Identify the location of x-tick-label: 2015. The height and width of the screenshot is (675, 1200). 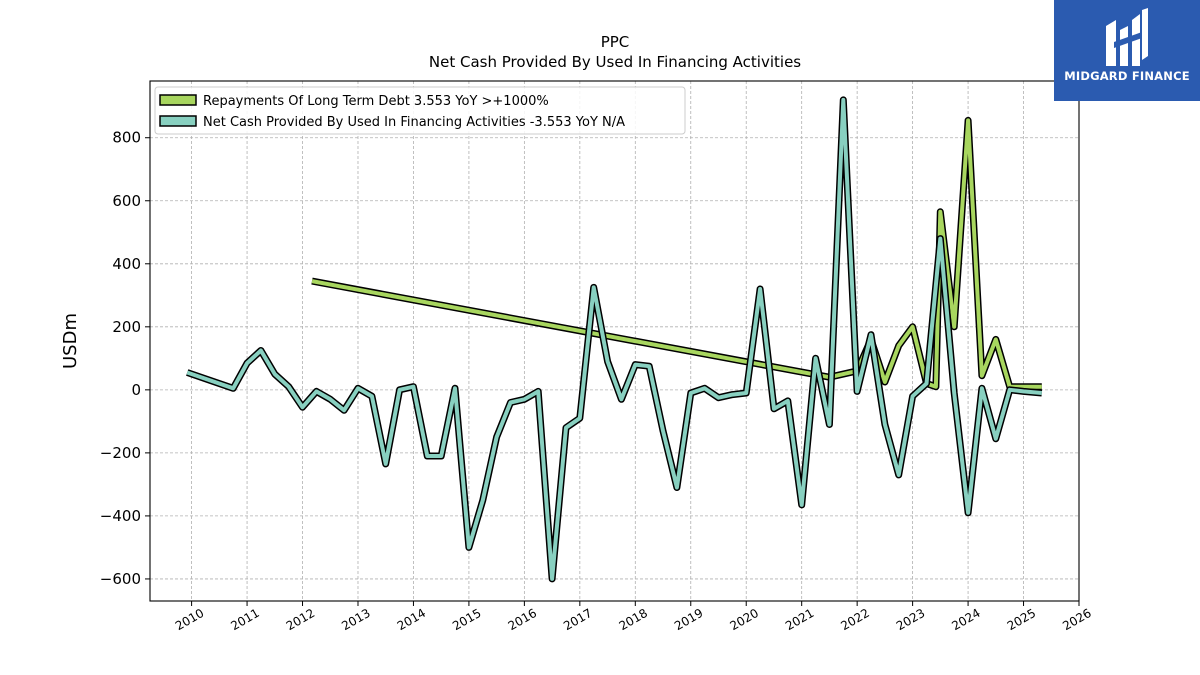
(466, 619).